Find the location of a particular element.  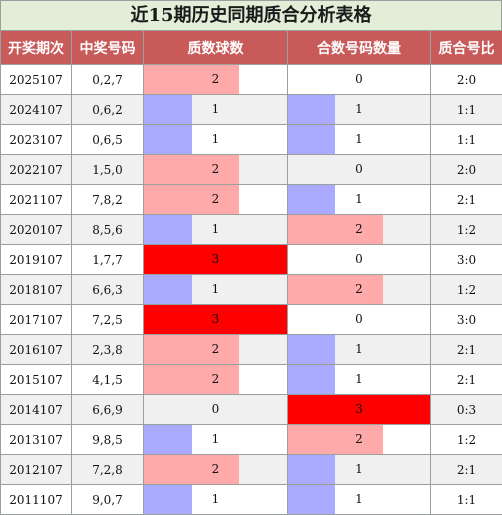

header-numbers: 中奖号码 is located at coordinates (107, 47).